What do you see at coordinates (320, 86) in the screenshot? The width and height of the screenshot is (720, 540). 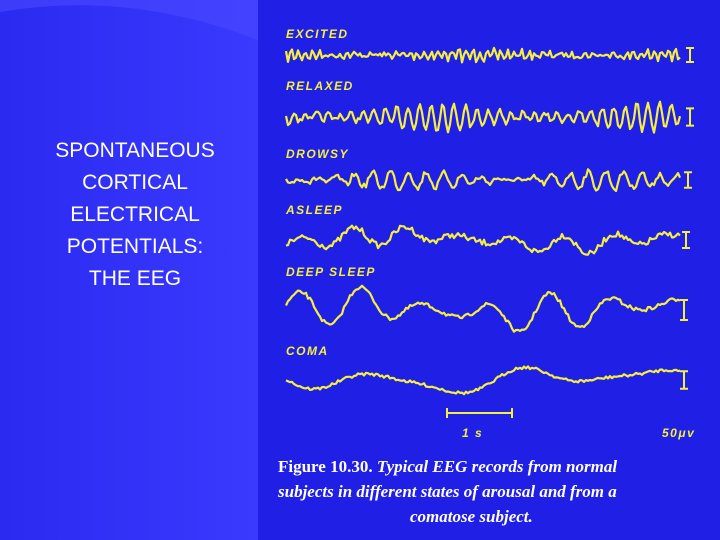 I see `trace-label: RELAXED` at bounding box center [320, 86].